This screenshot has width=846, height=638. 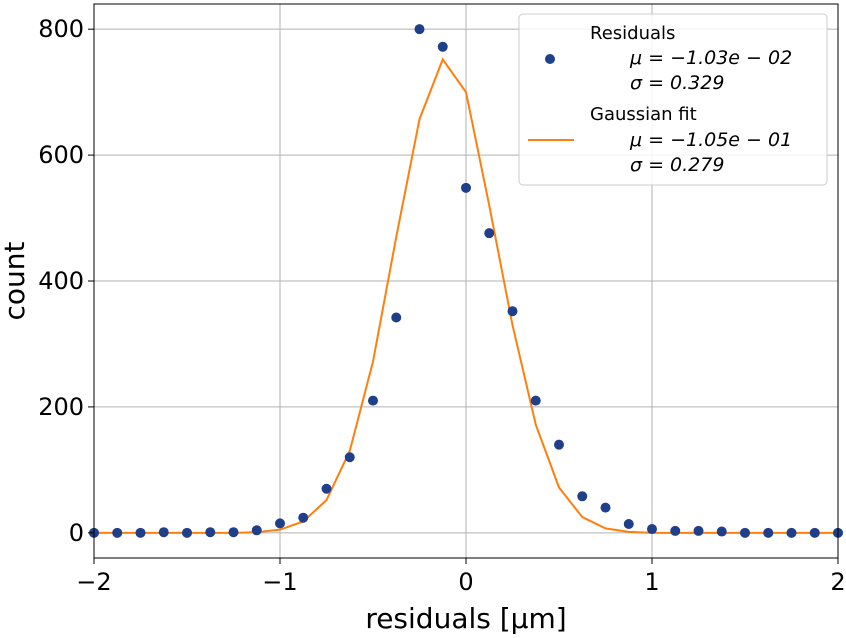 What do you see at coordinates (677, 83) in the screenshot?
I see `legend-residuals-sigma: σ = 0.329` at bounding box center [677, 83].